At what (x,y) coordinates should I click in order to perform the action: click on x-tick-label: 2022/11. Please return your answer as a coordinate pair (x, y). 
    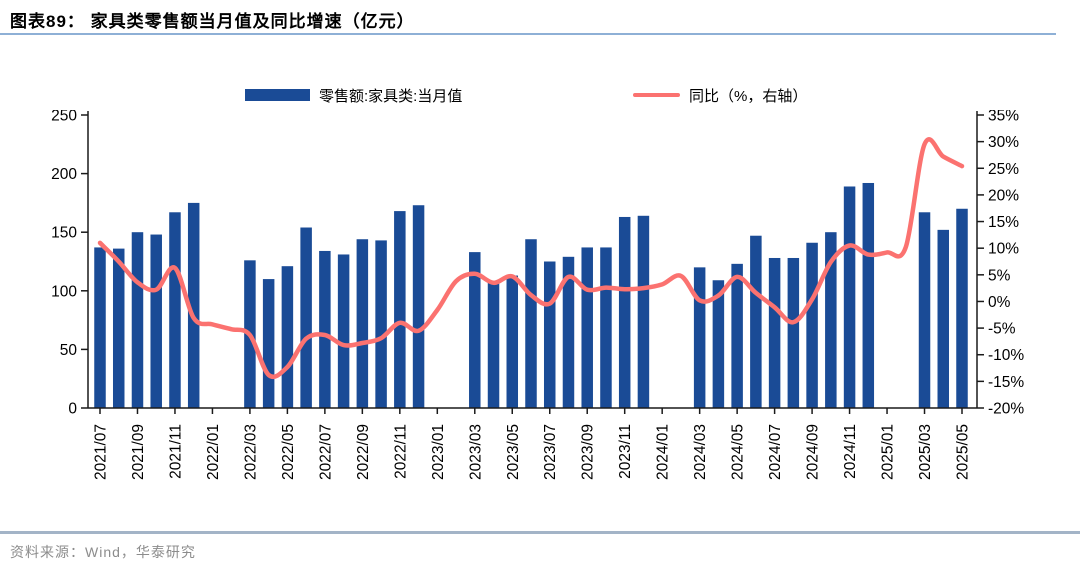
    Looking at the image, I should click on (400, 451).